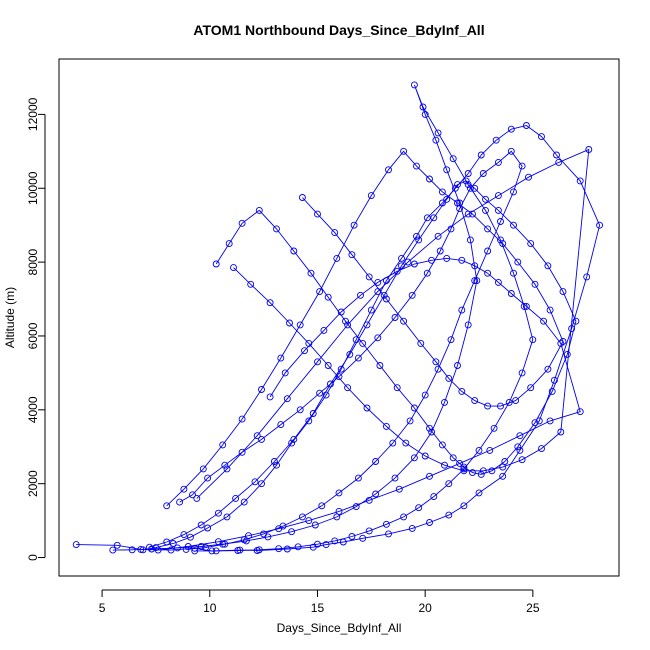 This screenshot has width=650, height=650. I want to click on x-tick-label: 15, so click(318, 608).